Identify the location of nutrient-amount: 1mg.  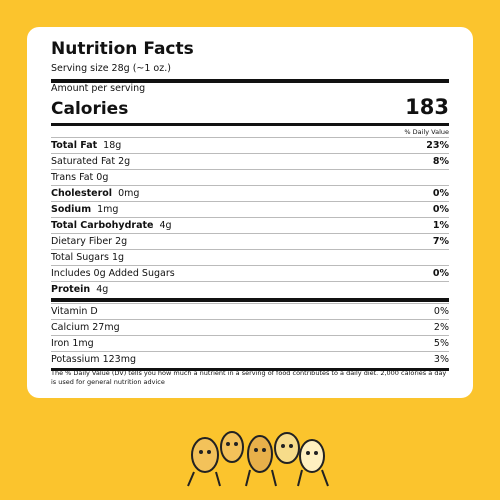
(108, 209).